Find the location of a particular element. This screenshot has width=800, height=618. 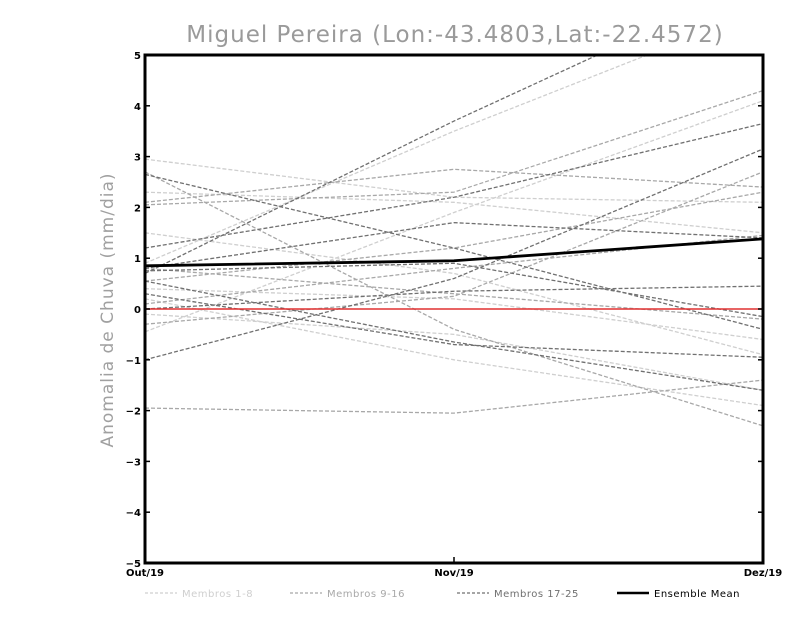

member-line-m4 is located at coordinates (454, 352).